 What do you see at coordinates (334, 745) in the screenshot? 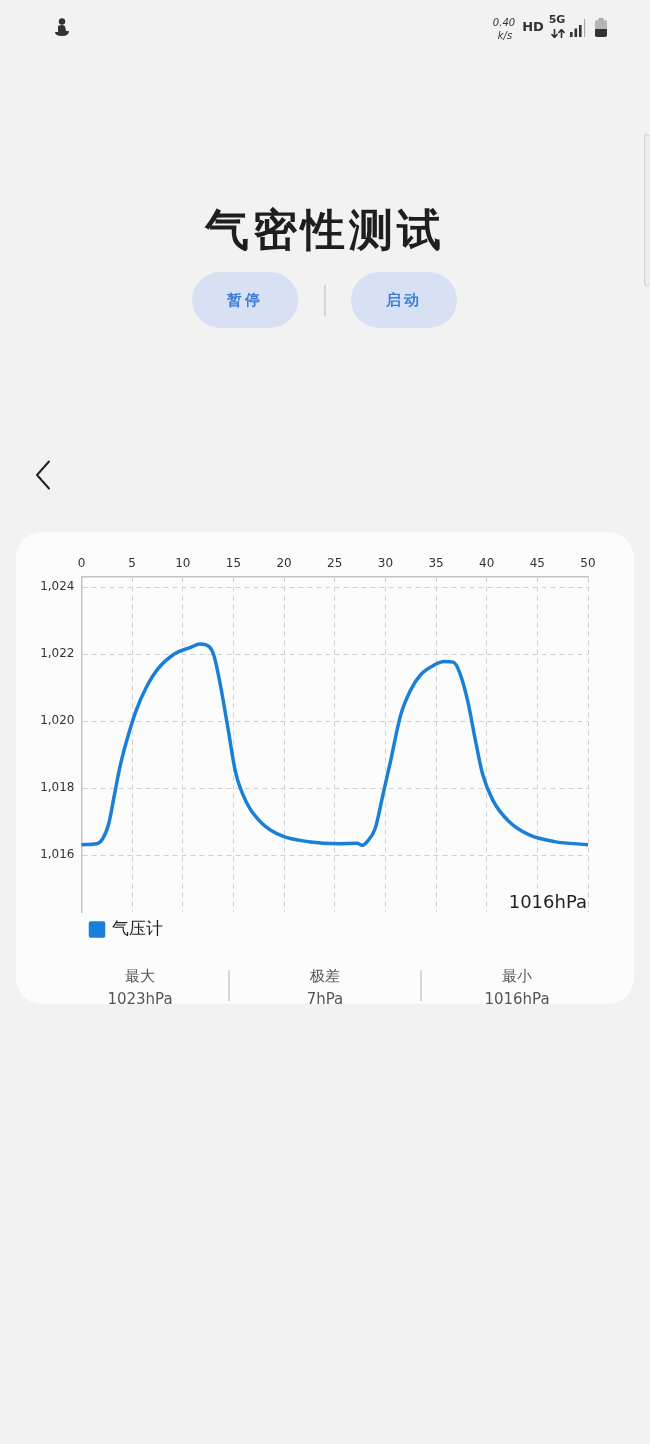
I see `line-series` at bounding box center [334, 745].